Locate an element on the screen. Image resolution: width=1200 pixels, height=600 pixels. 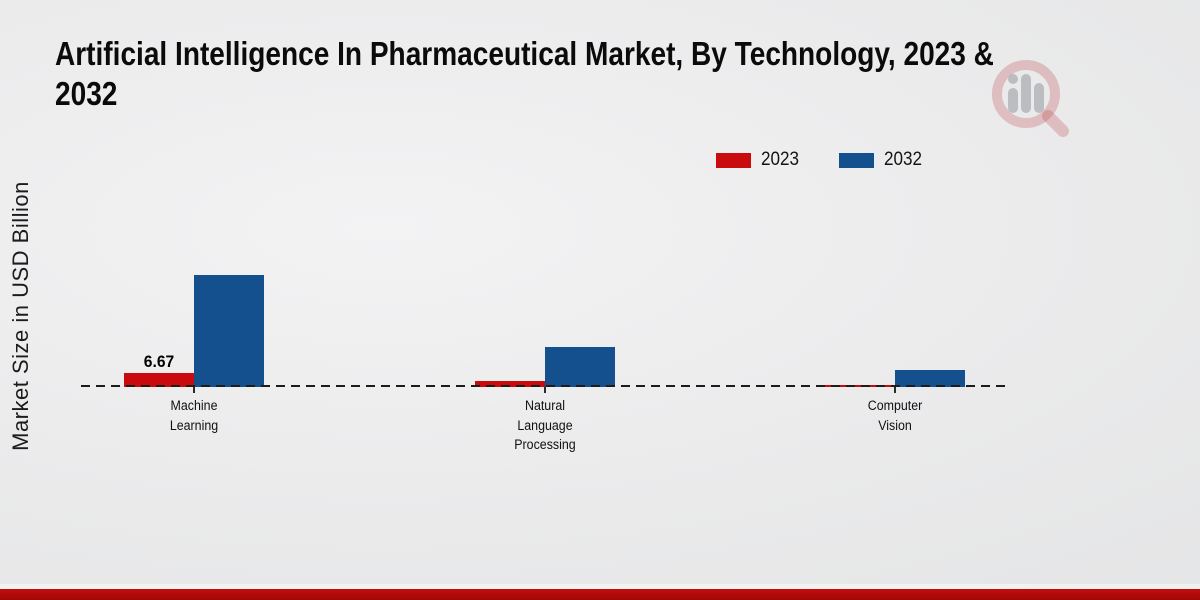
footer-highlight-strip is located at coordinates (600, 586).